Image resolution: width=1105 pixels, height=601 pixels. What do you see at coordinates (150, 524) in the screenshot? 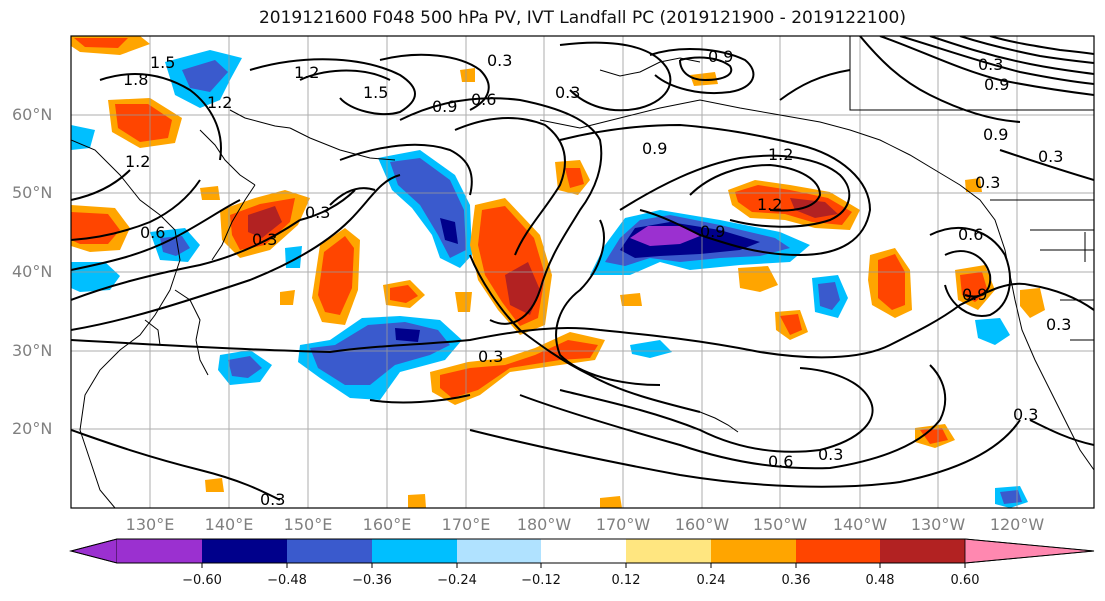
I see `lon-label: 130°E` at bounding box center [150, 524].